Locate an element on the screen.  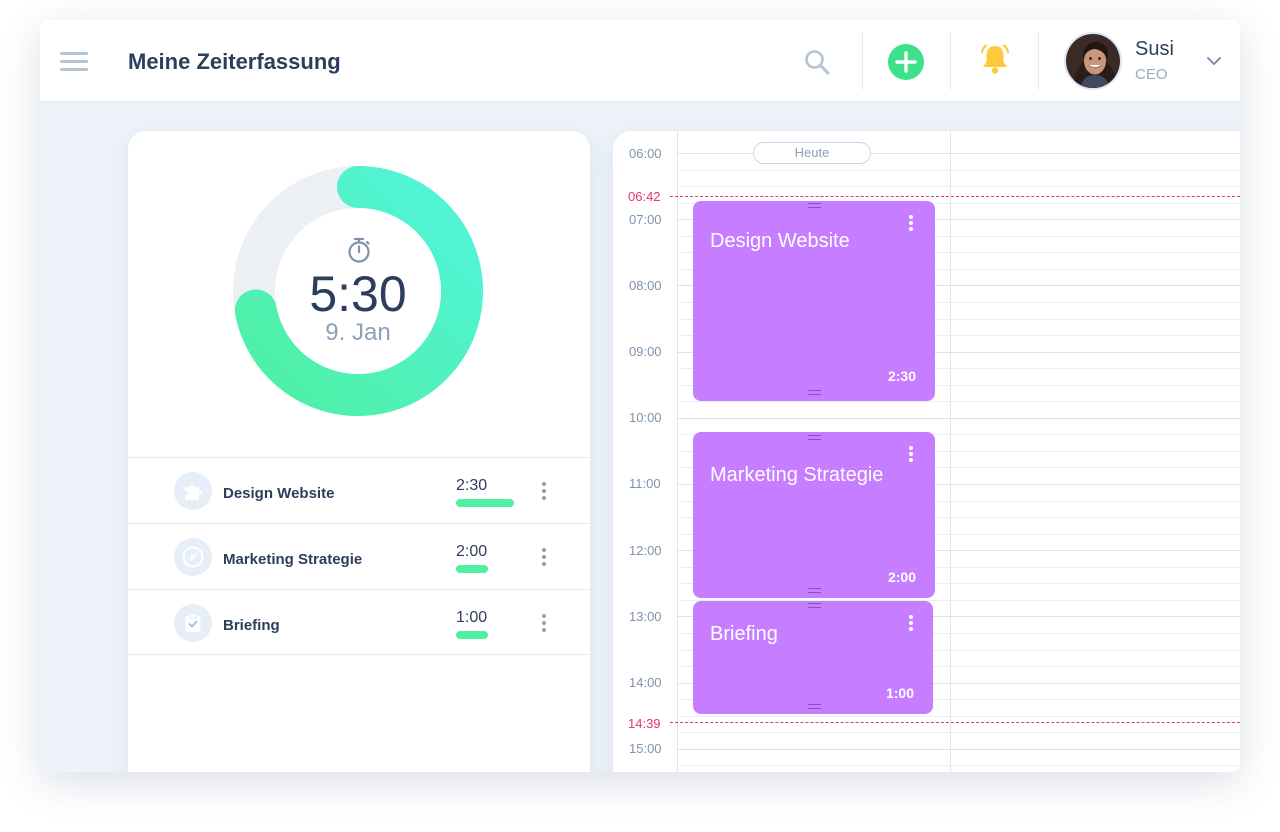
start-time-line is located at coordinates (955, 196).